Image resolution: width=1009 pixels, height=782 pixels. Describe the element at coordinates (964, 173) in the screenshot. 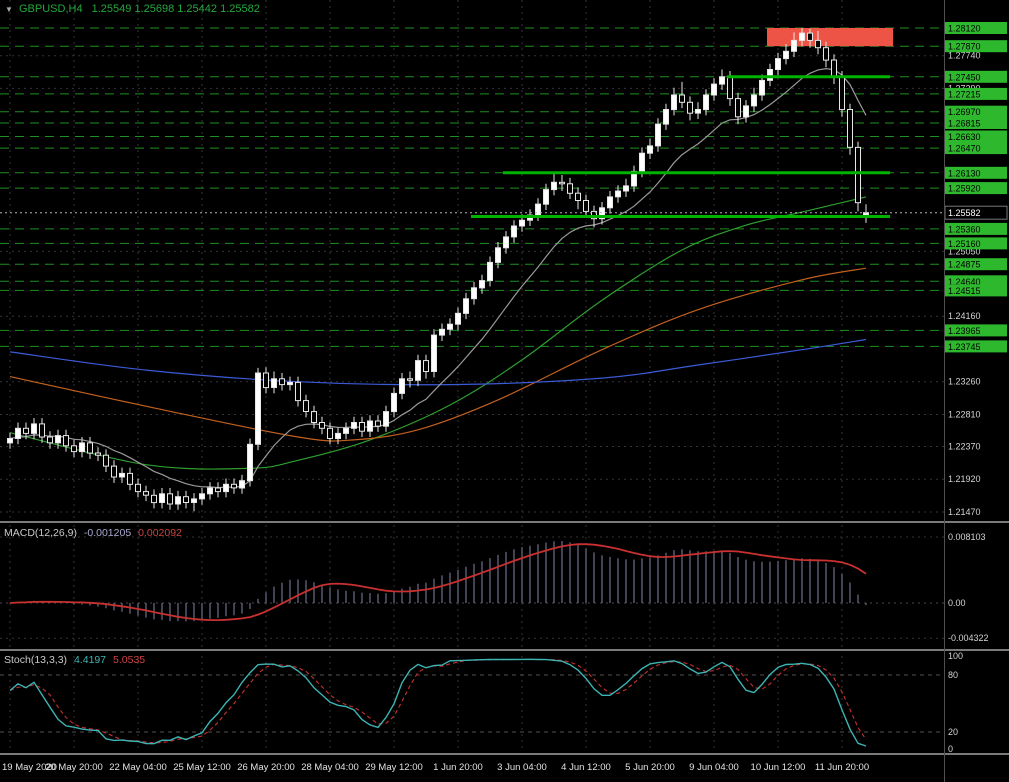

I see `svg-text: 1.26130` at that location.